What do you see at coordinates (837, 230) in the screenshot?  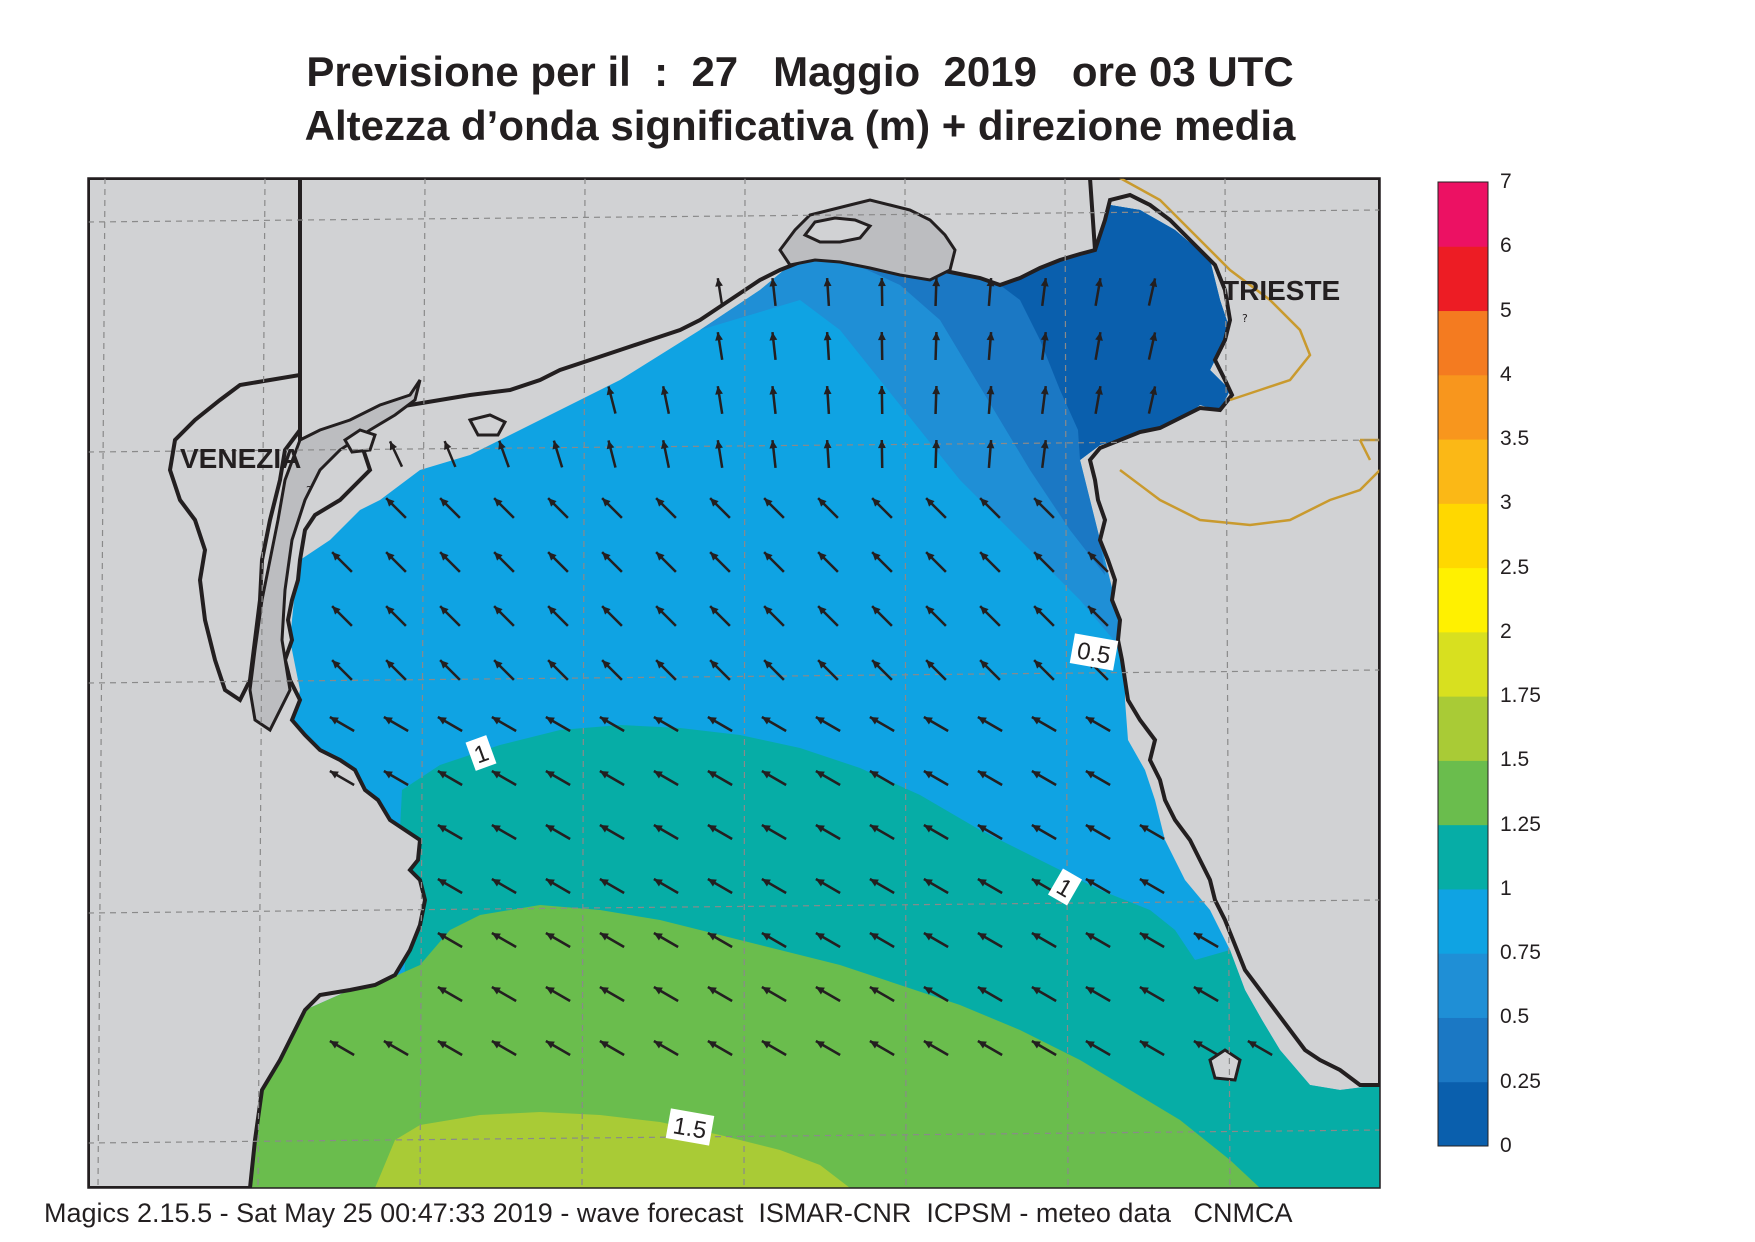 I see `grado-inner` at bounding box center [837, 230].